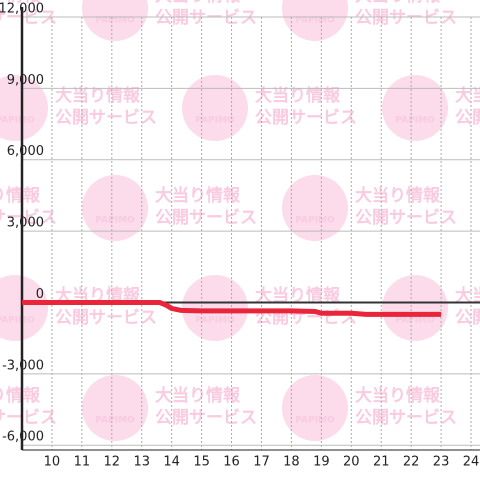 The image size is (480, 480). I want to click on data-line, so click(232, 308).